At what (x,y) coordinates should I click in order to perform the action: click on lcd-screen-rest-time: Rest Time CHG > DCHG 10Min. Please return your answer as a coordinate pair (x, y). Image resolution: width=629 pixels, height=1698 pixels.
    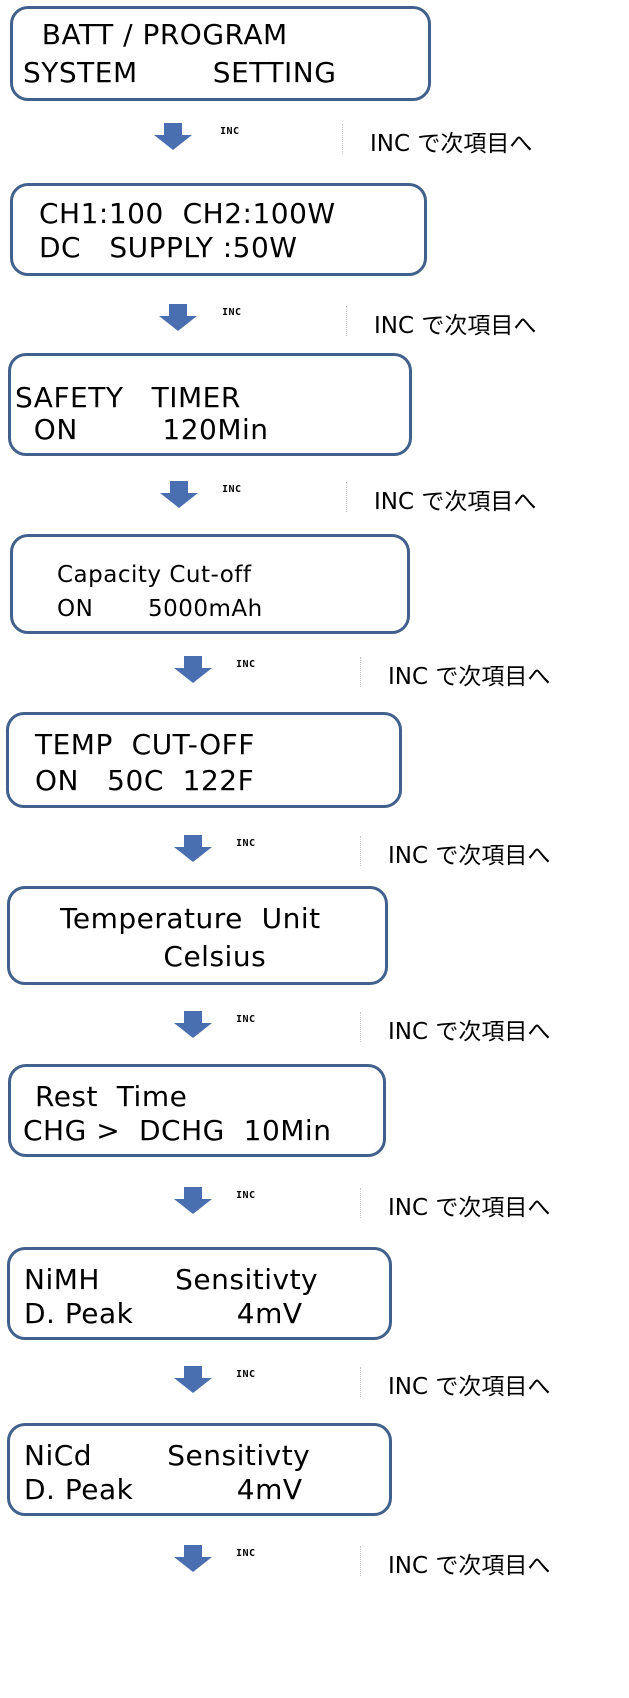
    Looking at the image, I should click on (197, 1110).